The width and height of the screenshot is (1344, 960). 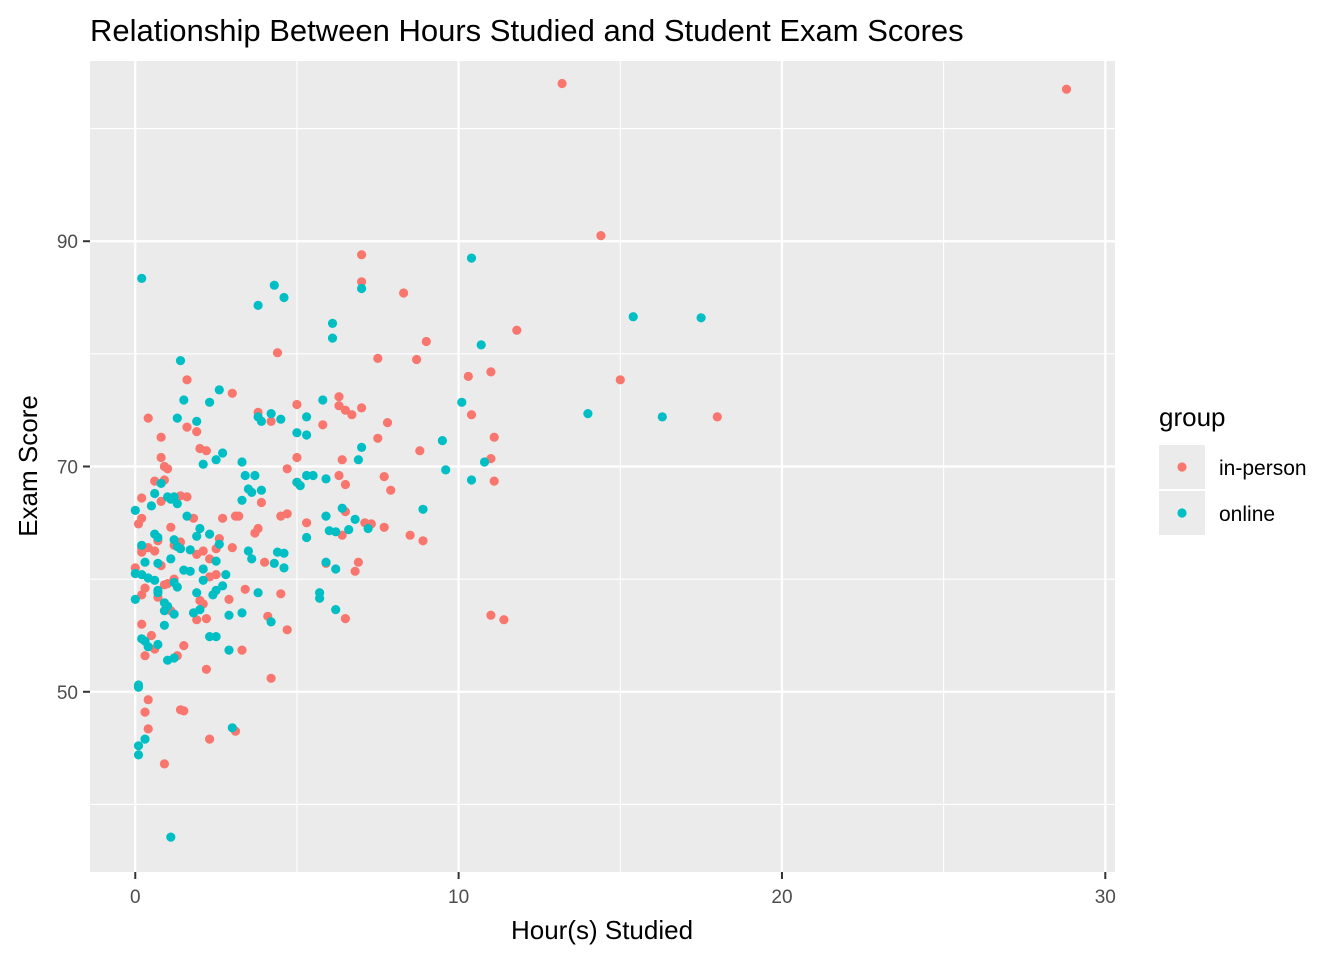 What do you see at coordinates (458, 897) in the screenshot?
I see `x-tick-label: 10` at bounding box center [458, 897].